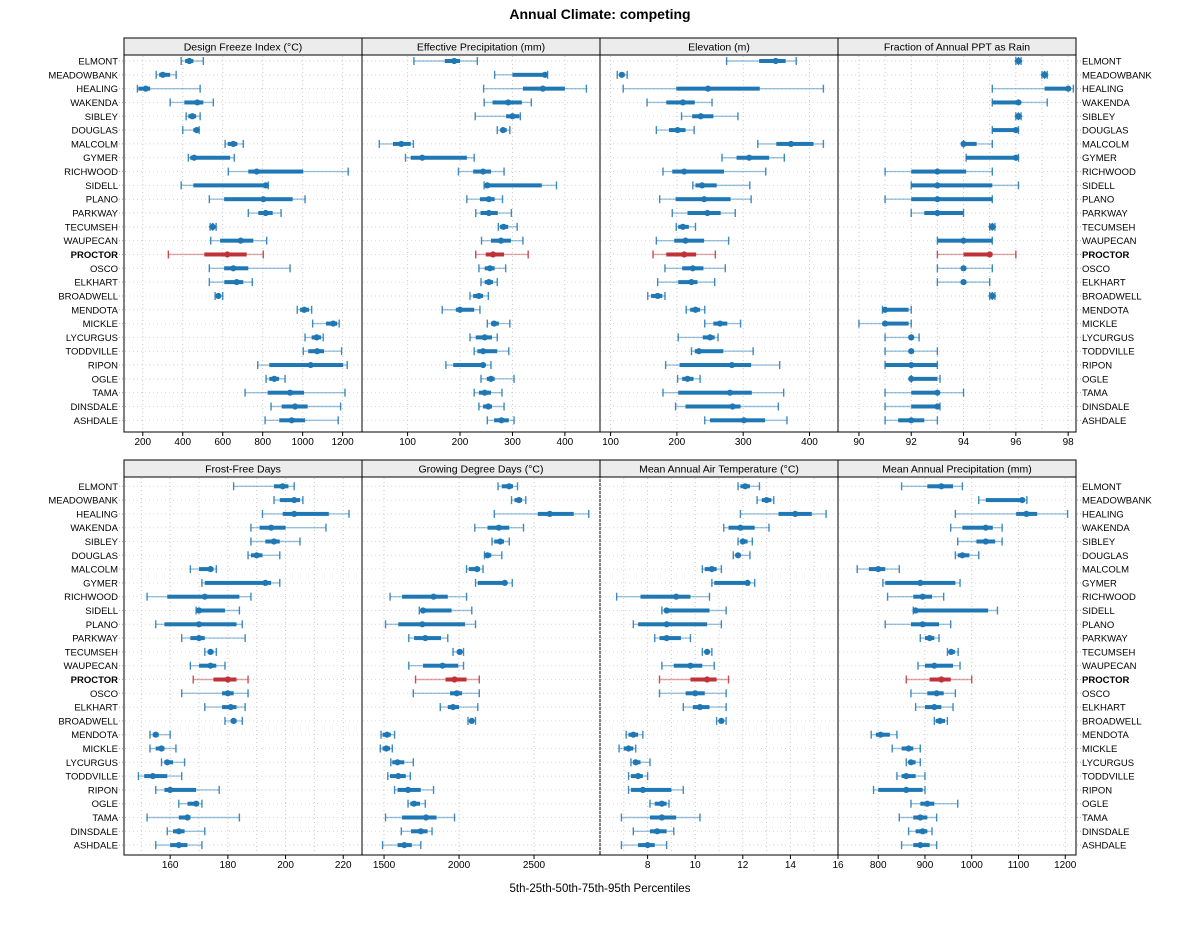 The height and width of the screenshot is (925, 1200). I want to click on location-label-right: MALCOLM, so click(1105, 144).